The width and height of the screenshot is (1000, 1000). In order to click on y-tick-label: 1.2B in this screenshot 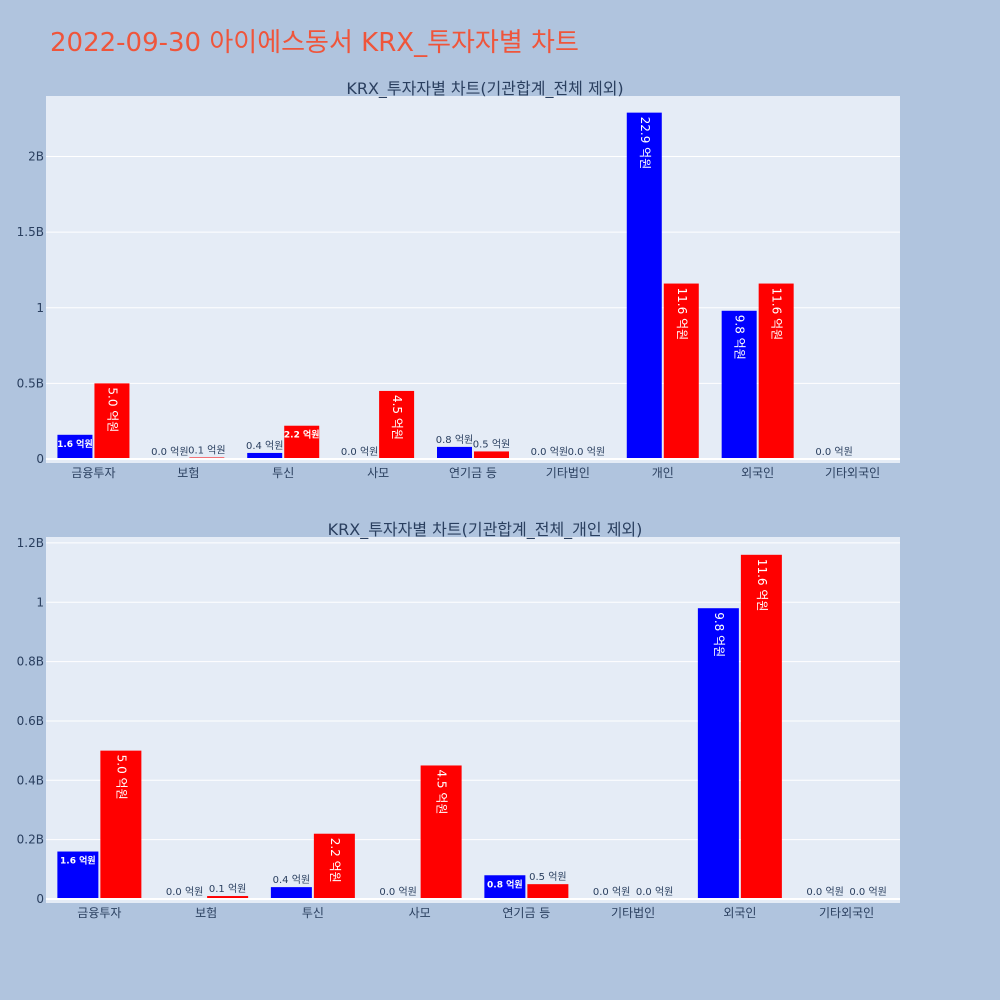, I will do `click(30, 543)`.